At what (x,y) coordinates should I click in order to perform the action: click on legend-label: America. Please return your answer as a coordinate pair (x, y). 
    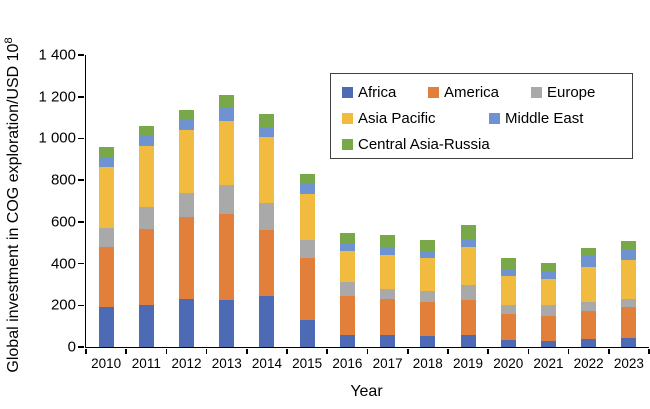
    Looking at the image, I should click on (472, 92).